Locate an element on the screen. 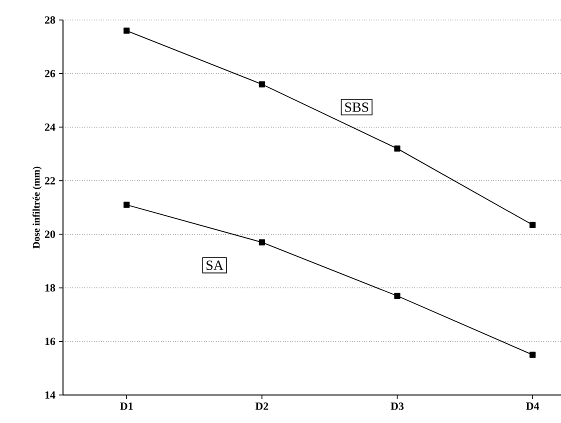 This screenshot has width=561, height=423. y-tick-label: 28 is located at coordinates (50, 20).